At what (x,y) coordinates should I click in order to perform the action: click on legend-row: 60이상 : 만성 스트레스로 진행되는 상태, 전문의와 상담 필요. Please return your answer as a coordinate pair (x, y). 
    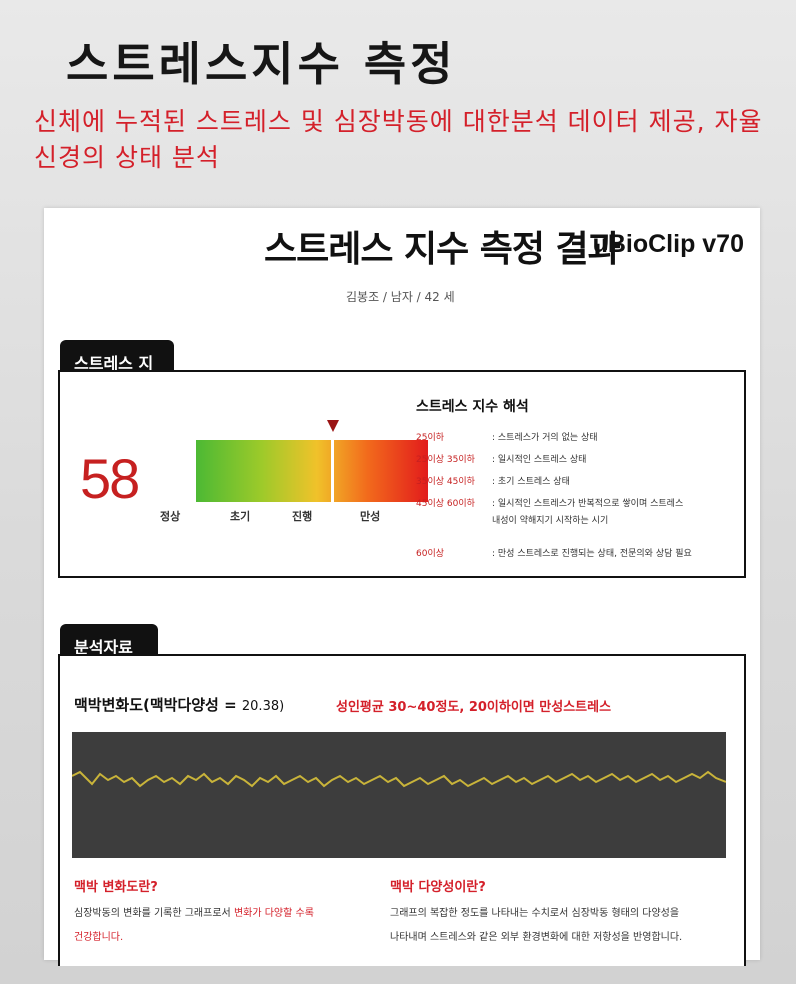
    Looking at the image, I should click on (554, 552).